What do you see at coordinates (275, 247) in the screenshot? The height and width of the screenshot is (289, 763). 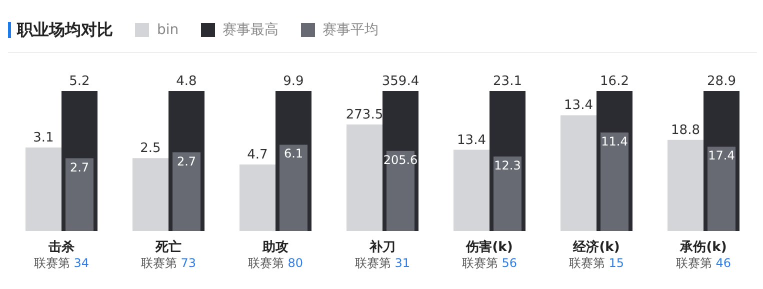 I see `x-tick-label: 助攻` at bounding box center [275, 247].